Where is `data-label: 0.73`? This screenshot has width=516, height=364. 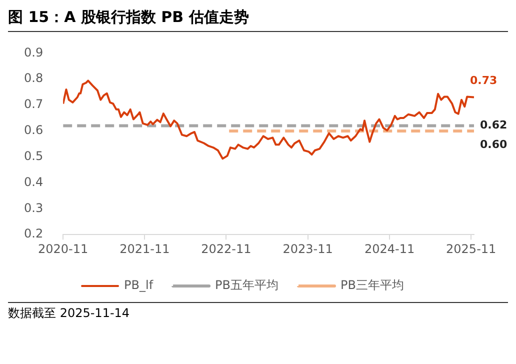
data-label: 0.73 is located at coordinates (484, 81).